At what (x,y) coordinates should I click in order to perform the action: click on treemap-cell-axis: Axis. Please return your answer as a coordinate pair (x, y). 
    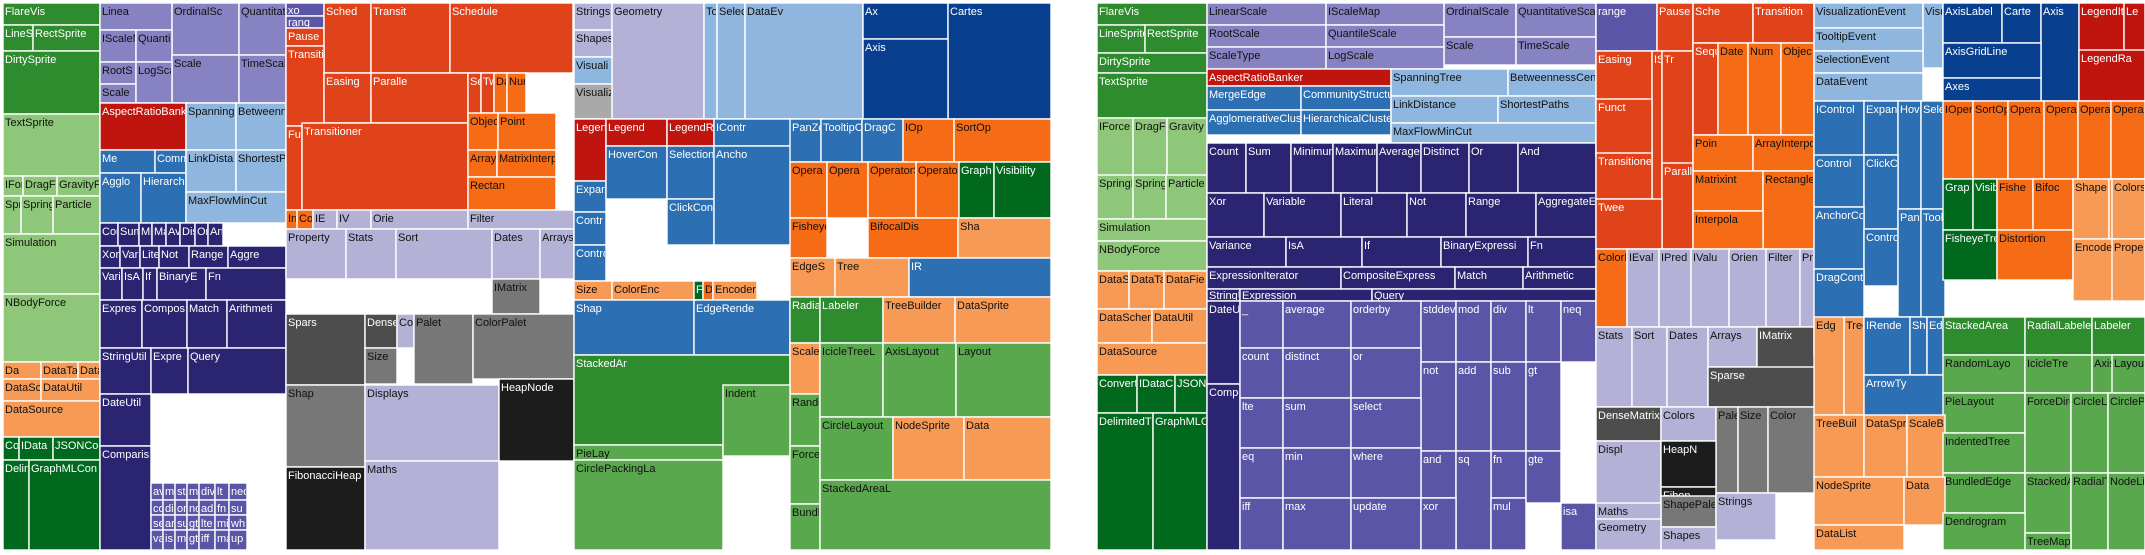
    Looking at the image, I should click on (2060, 52).